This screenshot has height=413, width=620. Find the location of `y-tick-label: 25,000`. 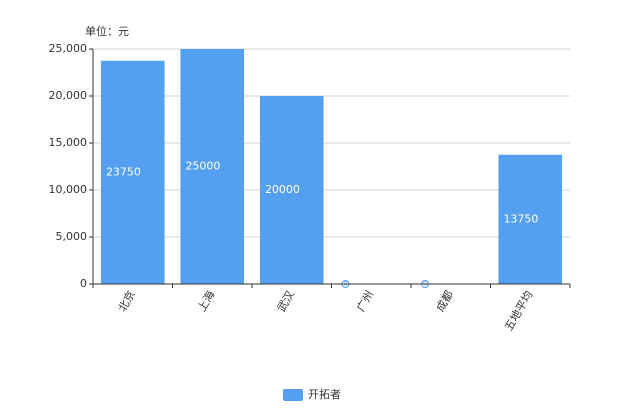

y-tick-label: 25,000 is located at coordinates (68, 48).